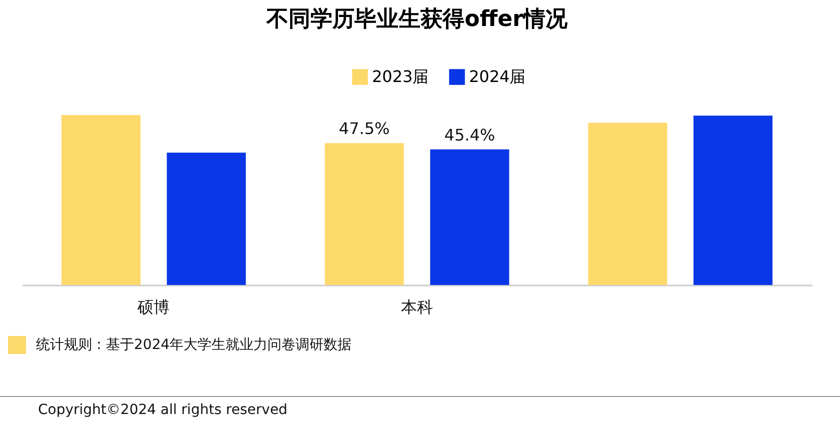 The height and width of the screenshot is (423, 840). What do you see at coordinates (417, 19) in the screenshot?
I see `chart-title: 不同学历毕业生获得offer情况` at bounding box center [417, 19].